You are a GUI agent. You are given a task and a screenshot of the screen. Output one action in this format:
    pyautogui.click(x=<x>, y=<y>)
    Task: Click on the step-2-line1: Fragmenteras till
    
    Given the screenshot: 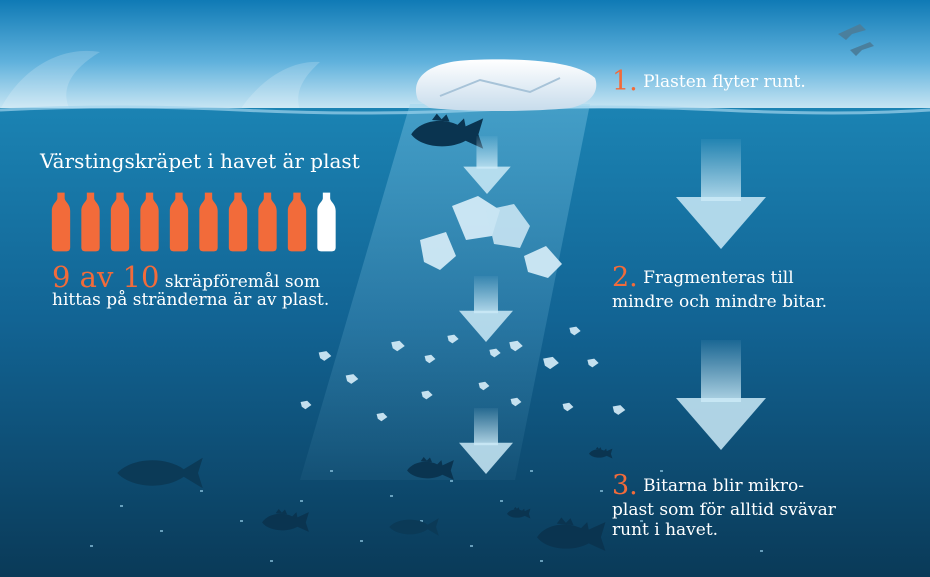 What is the action you would take?
    pyautogui.click(x=718, y=278)
    